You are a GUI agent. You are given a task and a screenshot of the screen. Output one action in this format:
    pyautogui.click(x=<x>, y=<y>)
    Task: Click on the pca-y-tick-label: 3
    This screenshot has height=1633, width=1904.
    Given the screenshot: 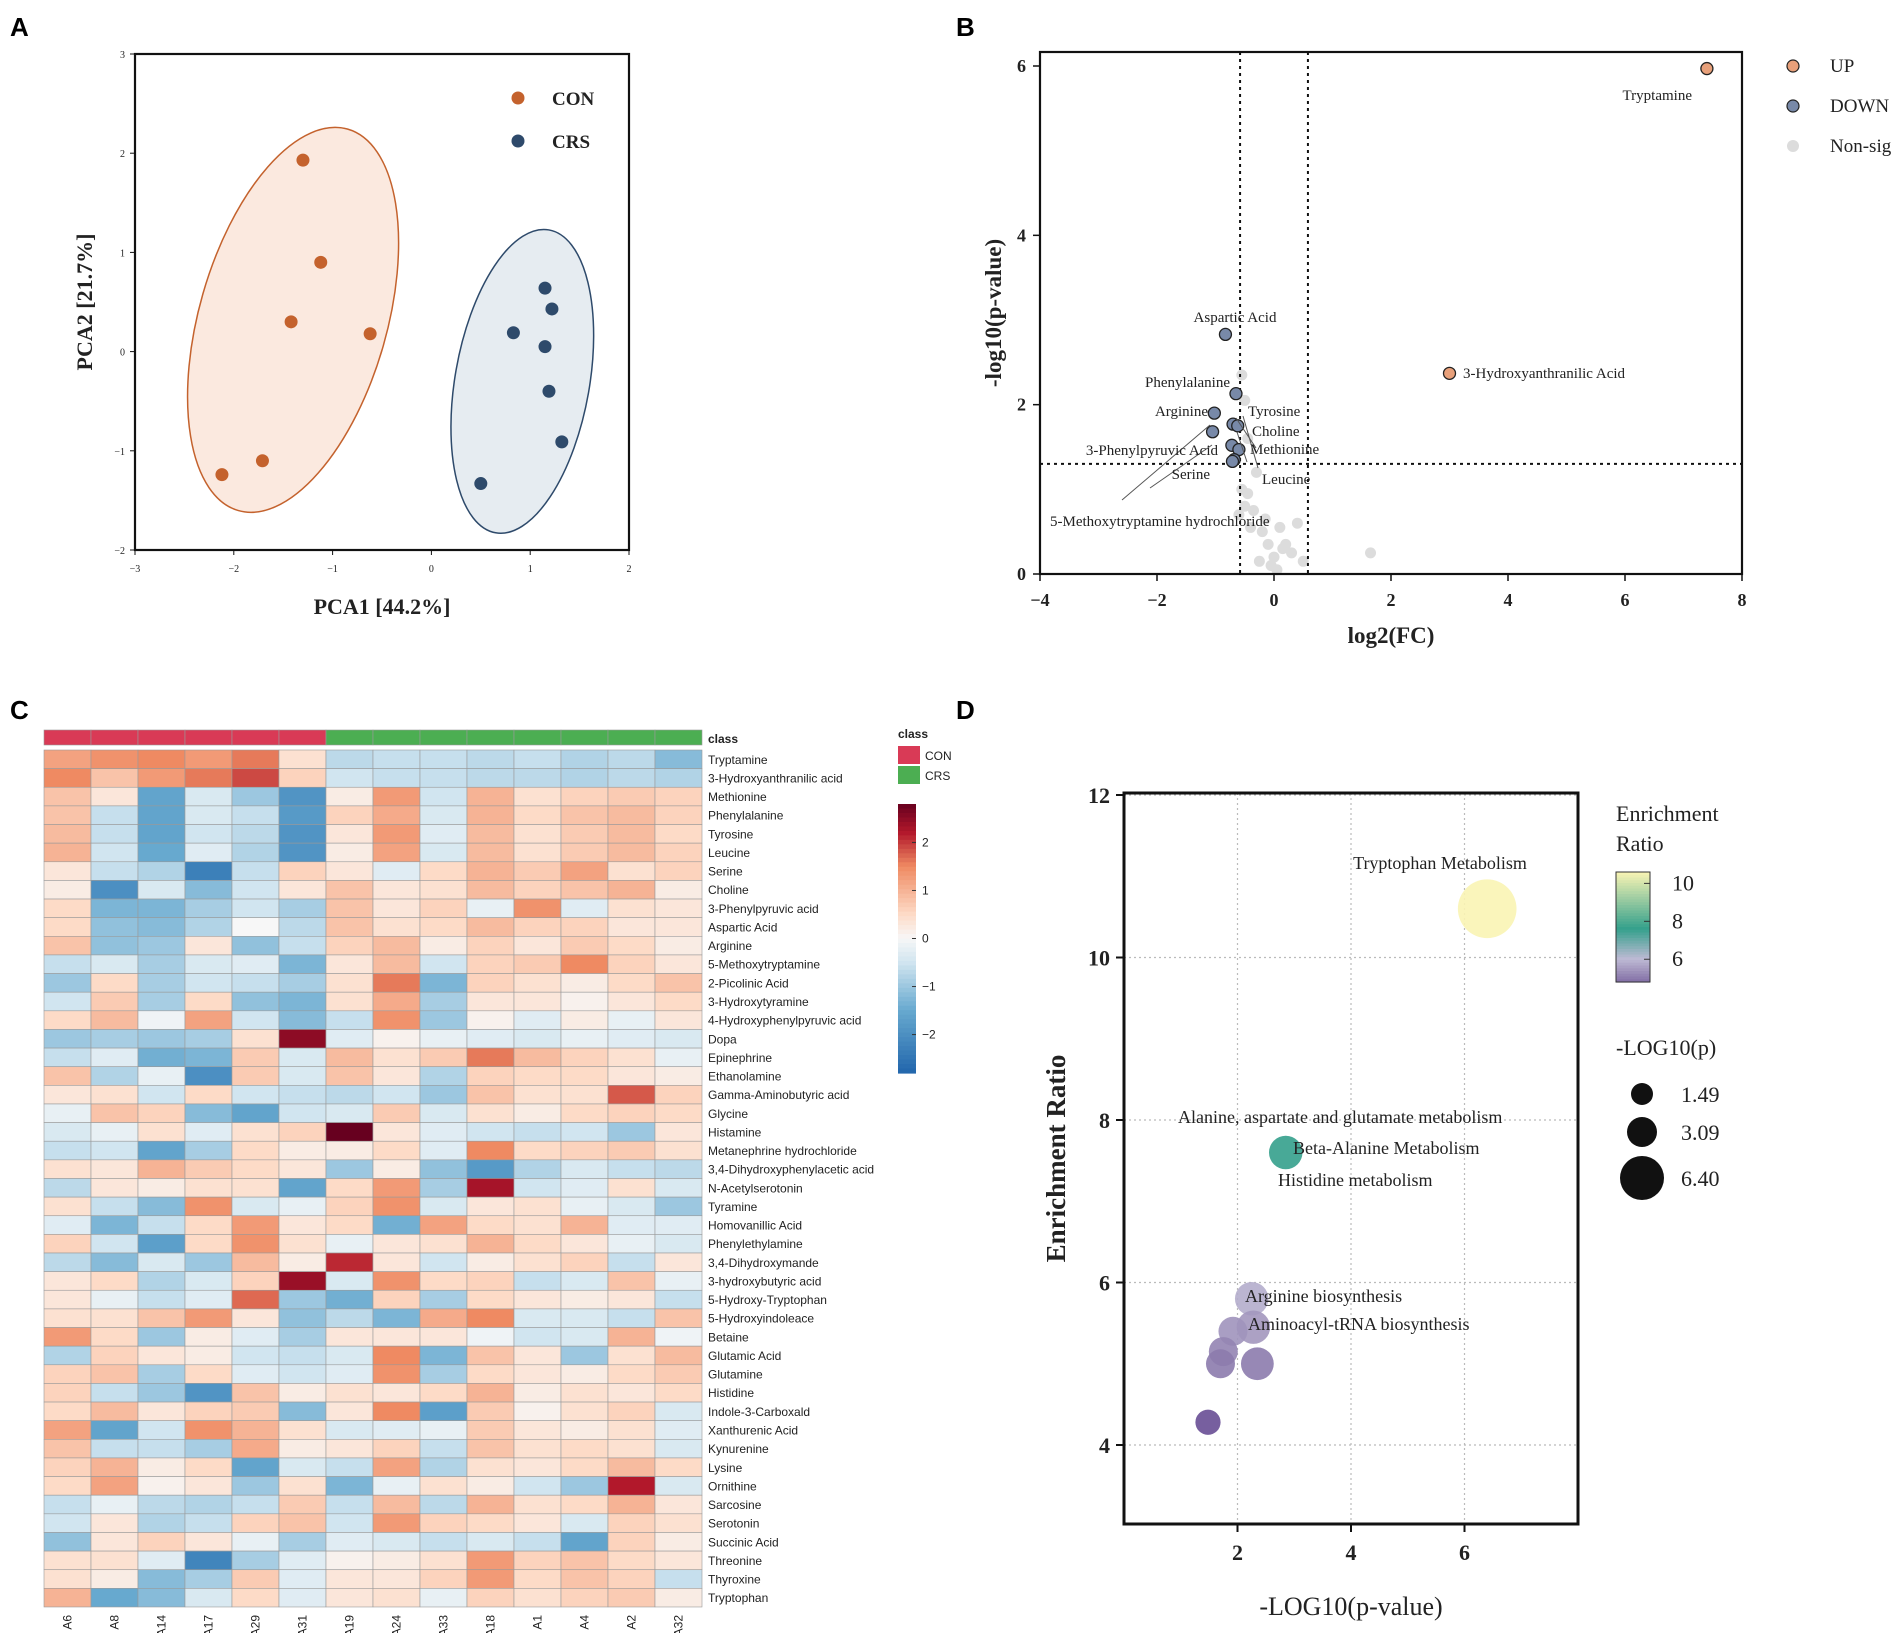 What is the action you would take?
    pyautogui.click(x=122, y=55)
    